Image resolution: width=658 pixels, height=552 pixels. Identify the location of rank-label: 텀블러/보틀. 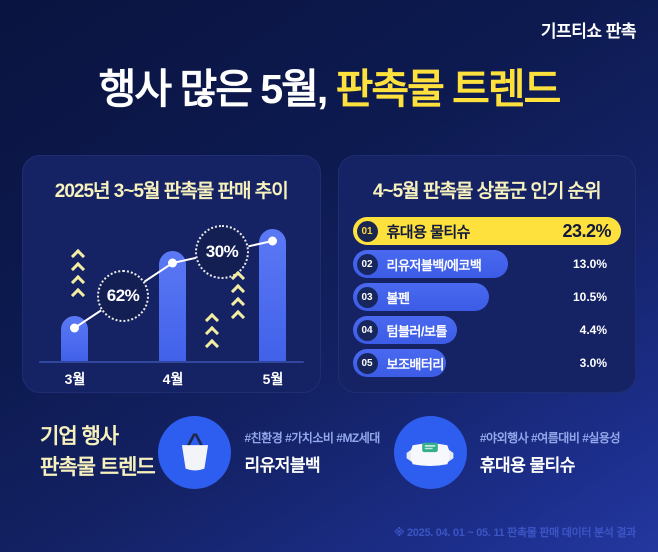
(417, 331).